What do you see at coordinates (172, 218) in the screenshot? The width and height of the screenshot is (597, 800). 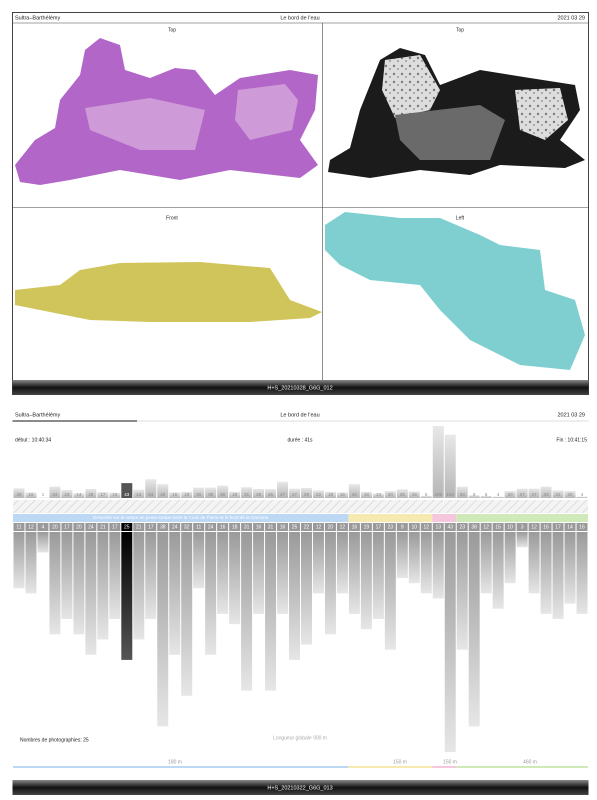 I see `view-title: Front` at bounding box center [172, 218].